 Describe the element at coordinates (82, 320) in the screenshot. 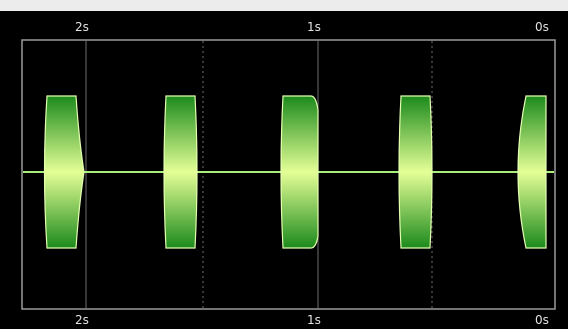

I see `time-label-bottom-2s: 2s` at that location.